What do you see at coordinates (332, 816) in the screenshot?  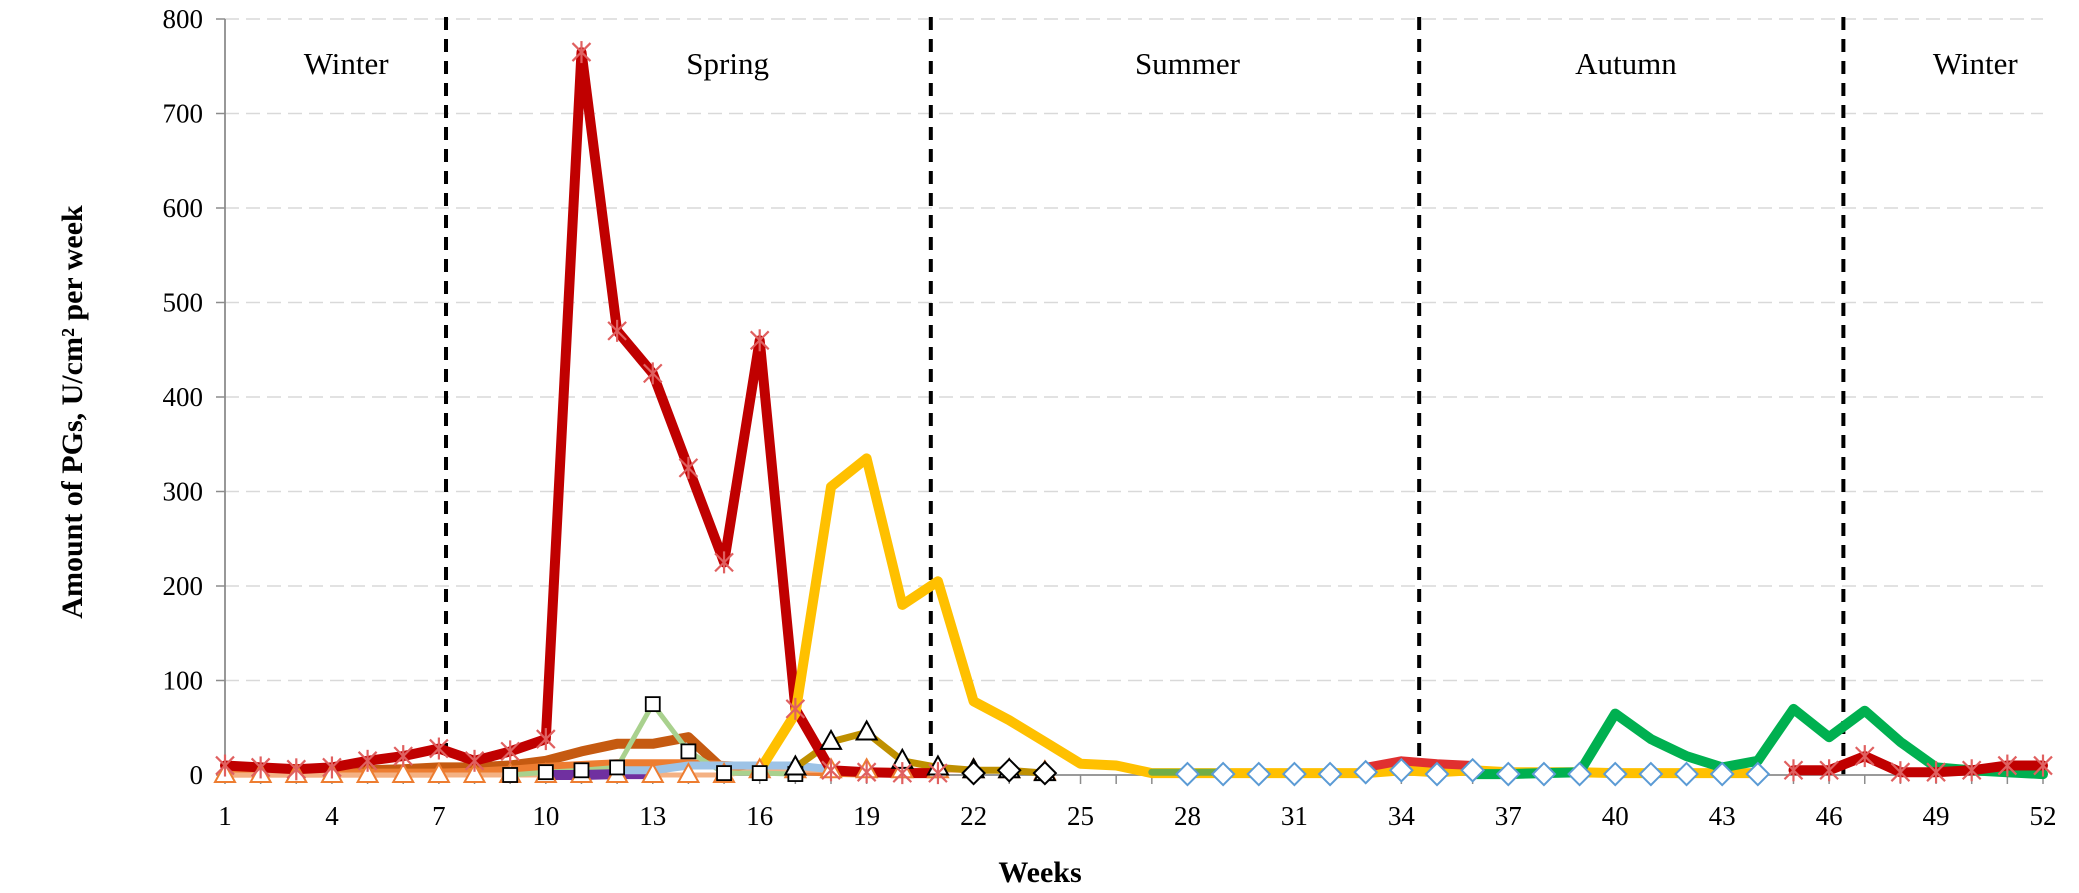 I see `x-tick-label-4: 4` at bounding box center [332, 816].